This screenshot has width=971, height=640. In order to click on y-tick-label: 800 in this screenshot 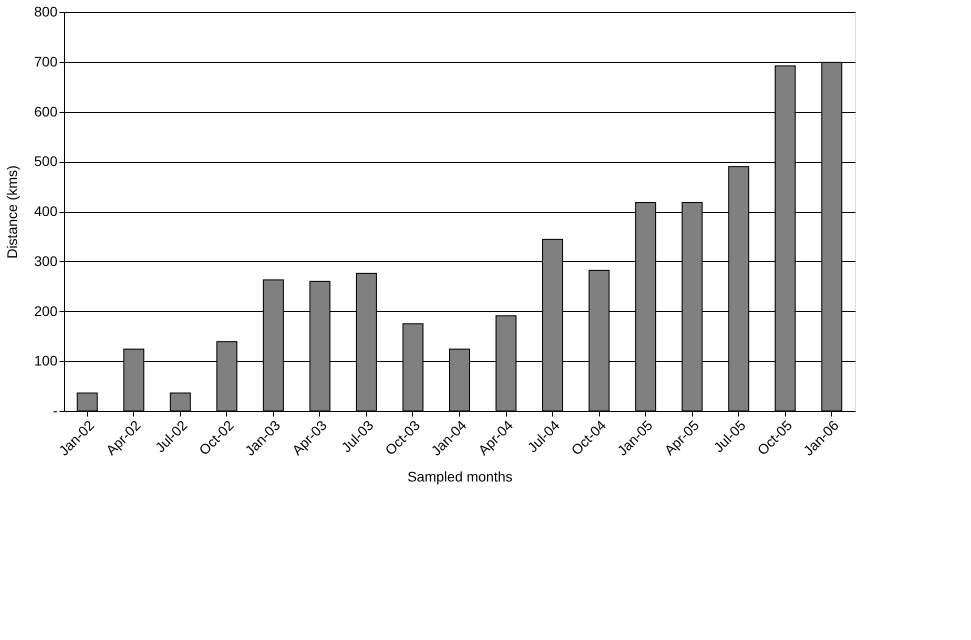, I will do `click(46, 12)`.